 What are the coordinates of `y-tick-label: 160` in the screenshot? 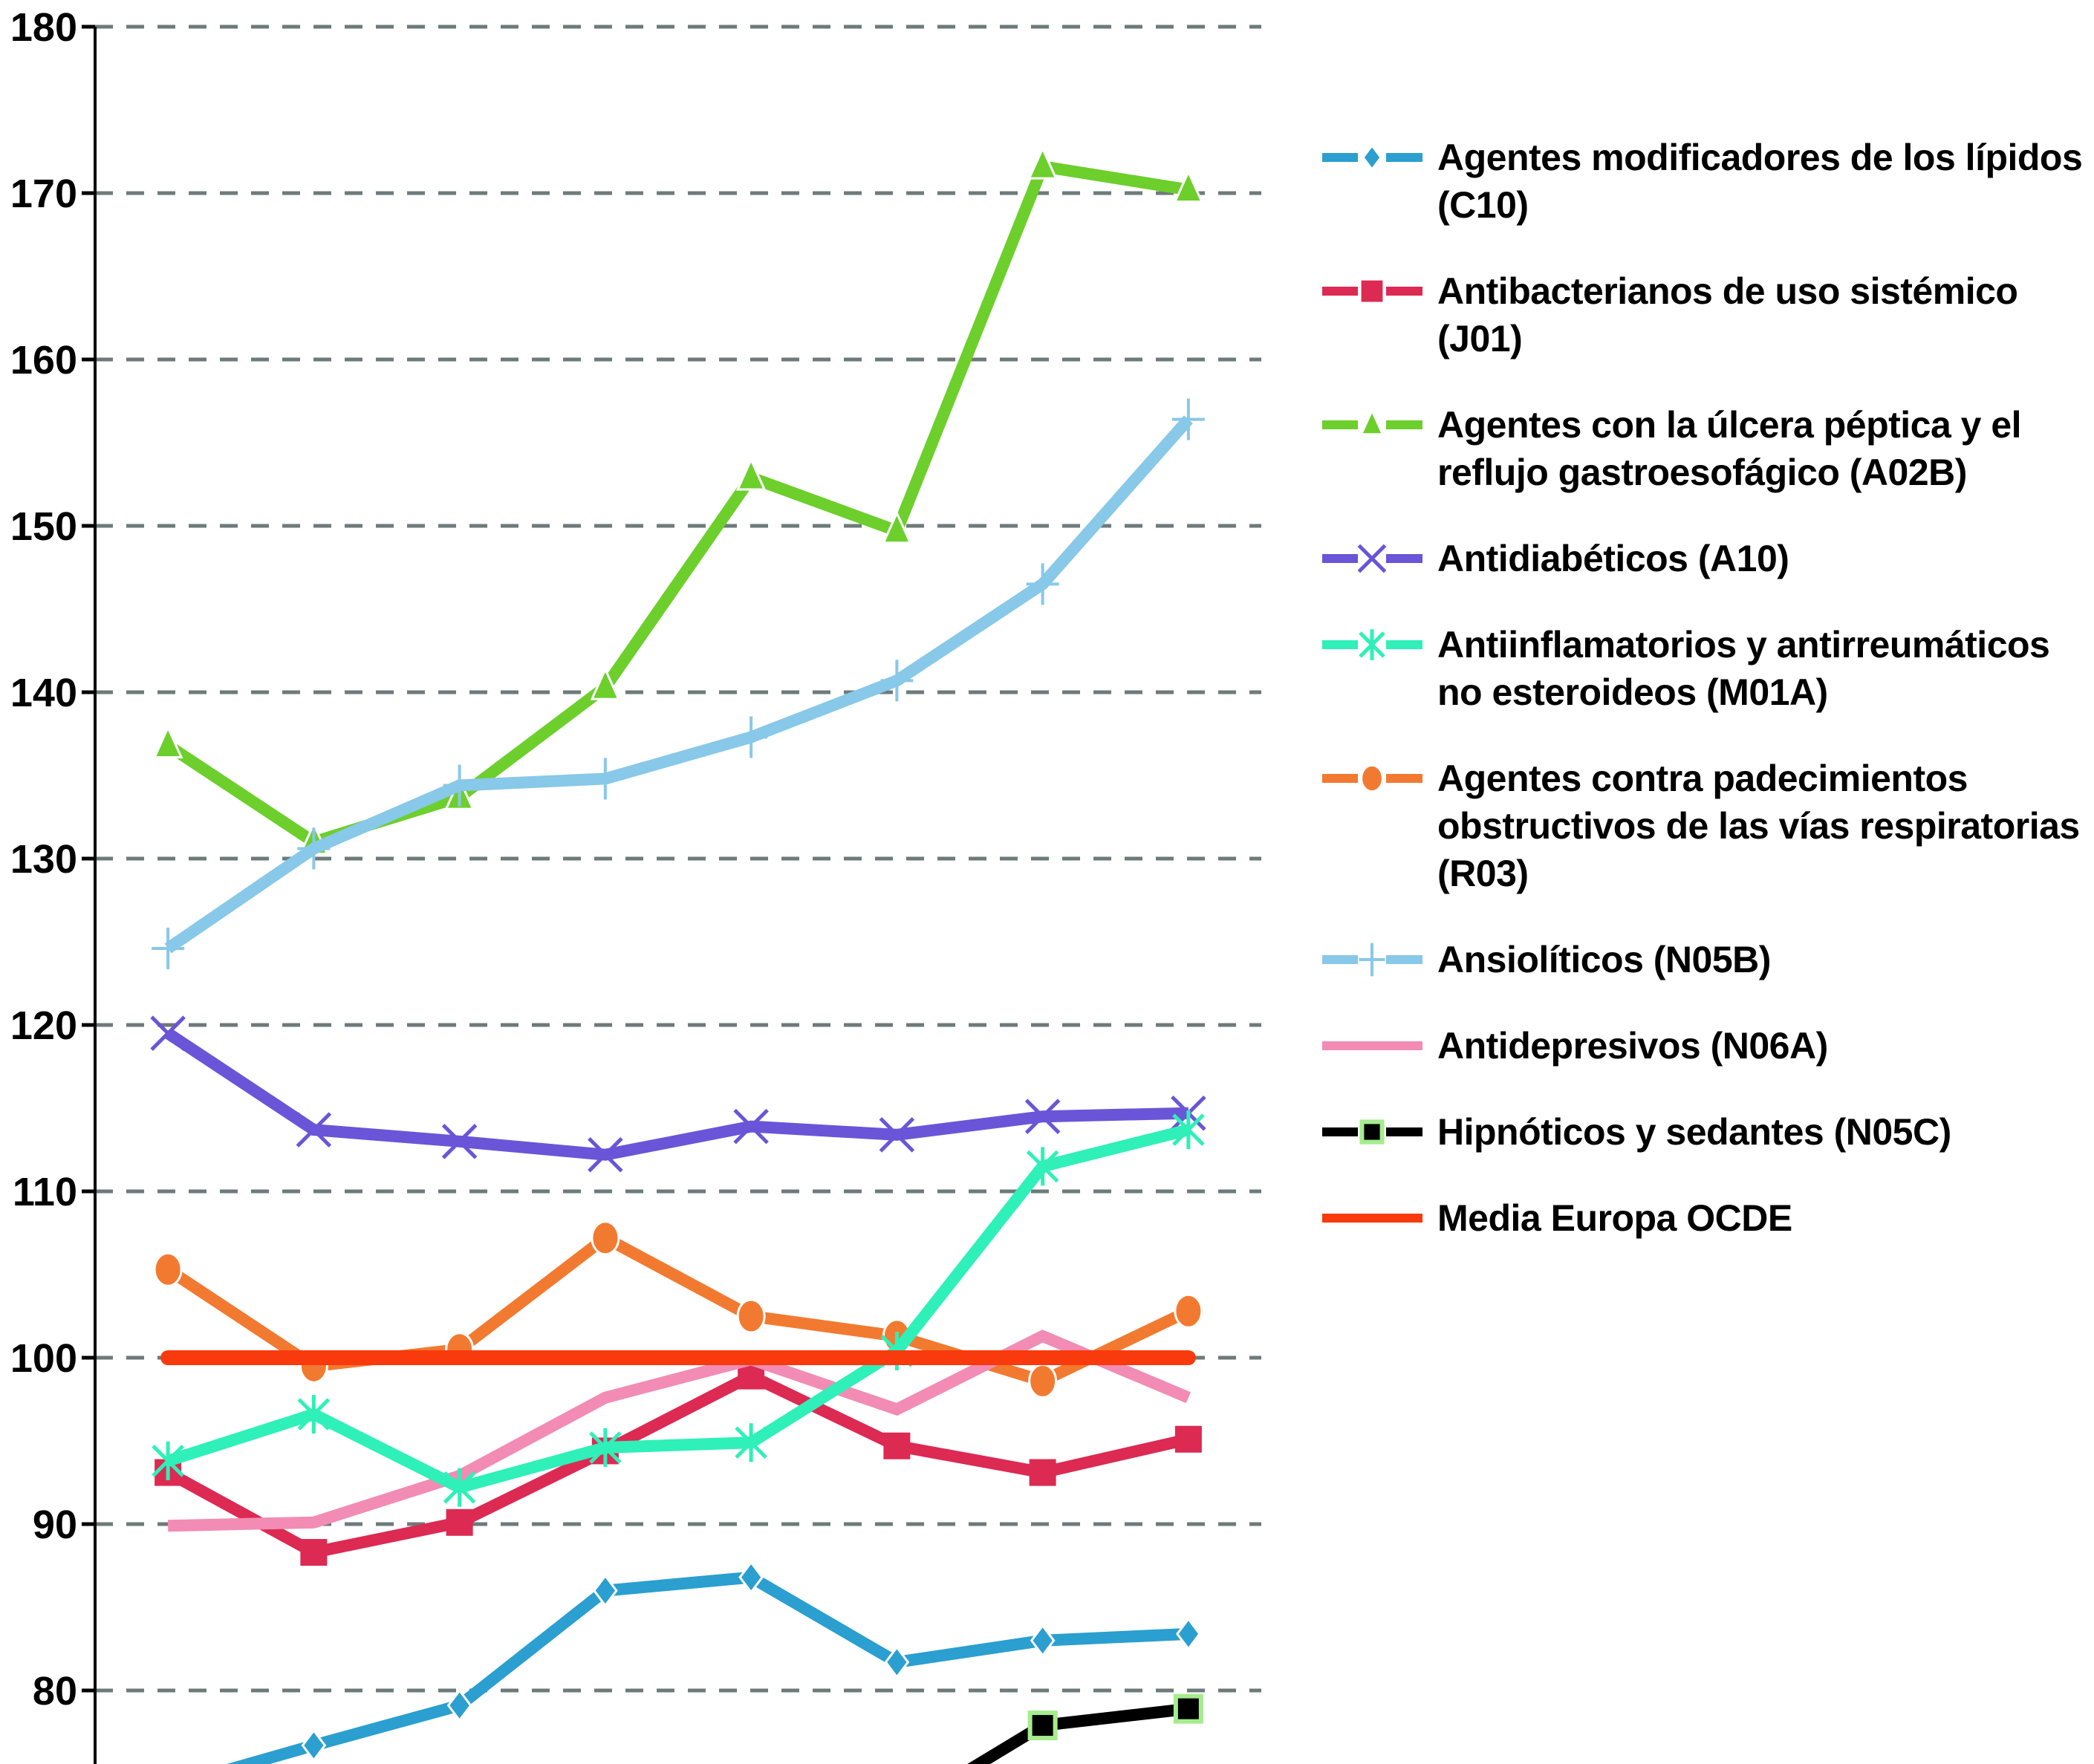 It's located at (43, 360).